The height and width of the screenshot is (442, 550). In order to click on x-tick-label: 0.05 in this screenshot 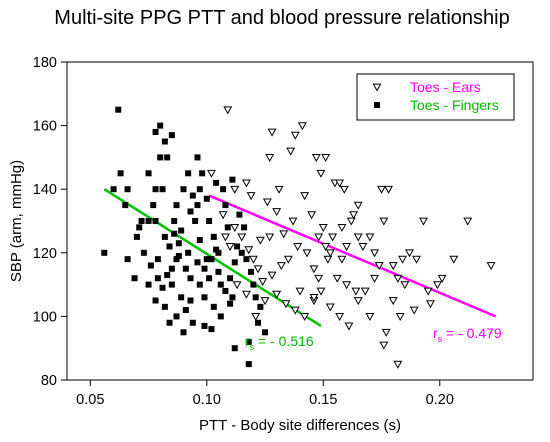, I will do `click(90, 400)`.